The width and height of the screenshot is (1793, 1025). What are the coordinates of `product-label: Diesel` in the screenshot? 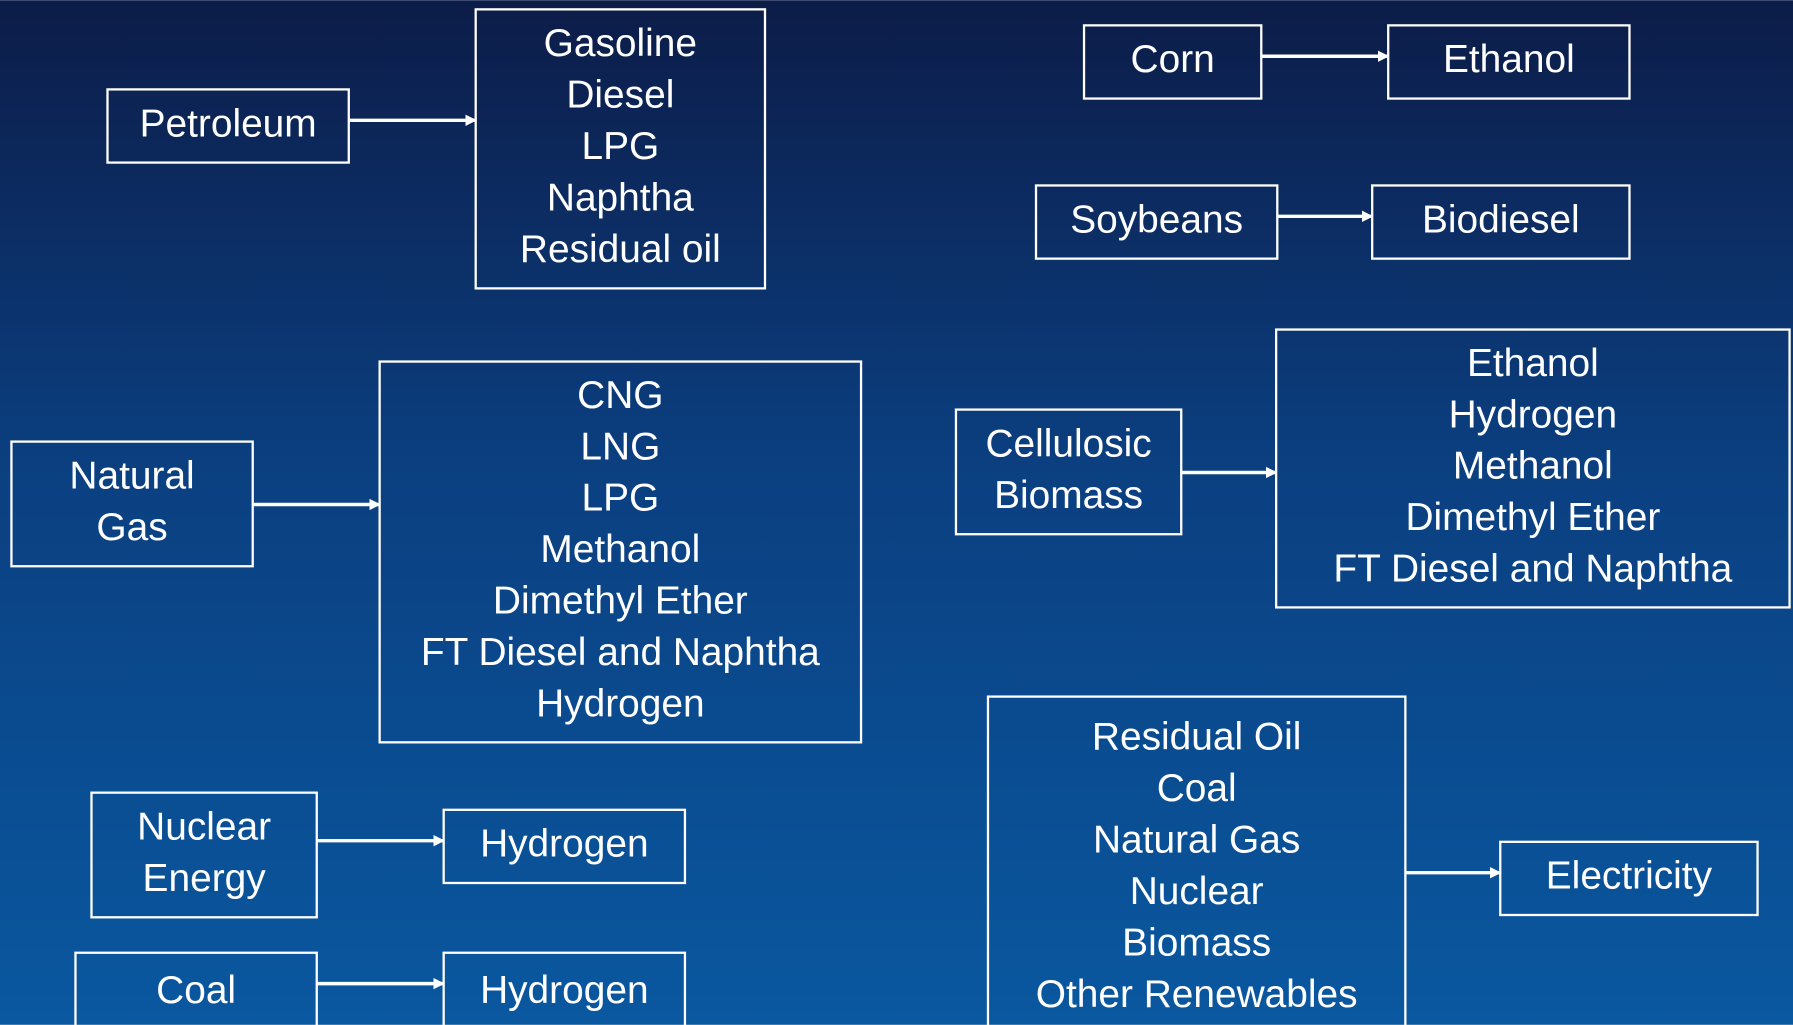 It's located at (620, 95).